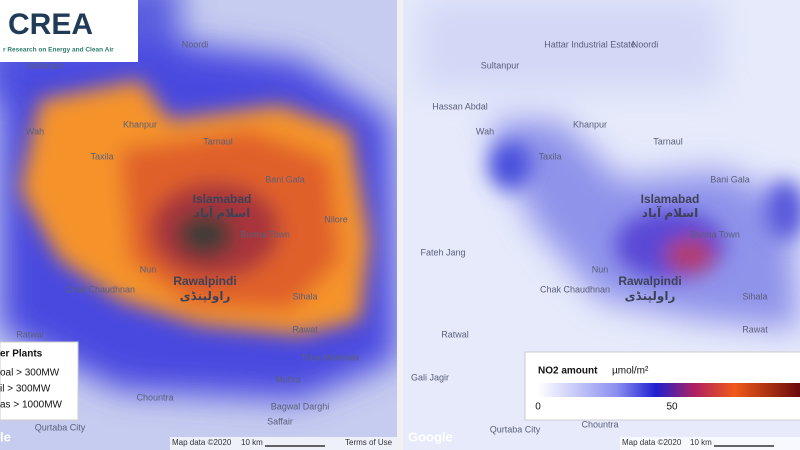  Describe the element at coordinates (672, 407) in the screenshot. I see `colorbar-tick: 50` at that location.